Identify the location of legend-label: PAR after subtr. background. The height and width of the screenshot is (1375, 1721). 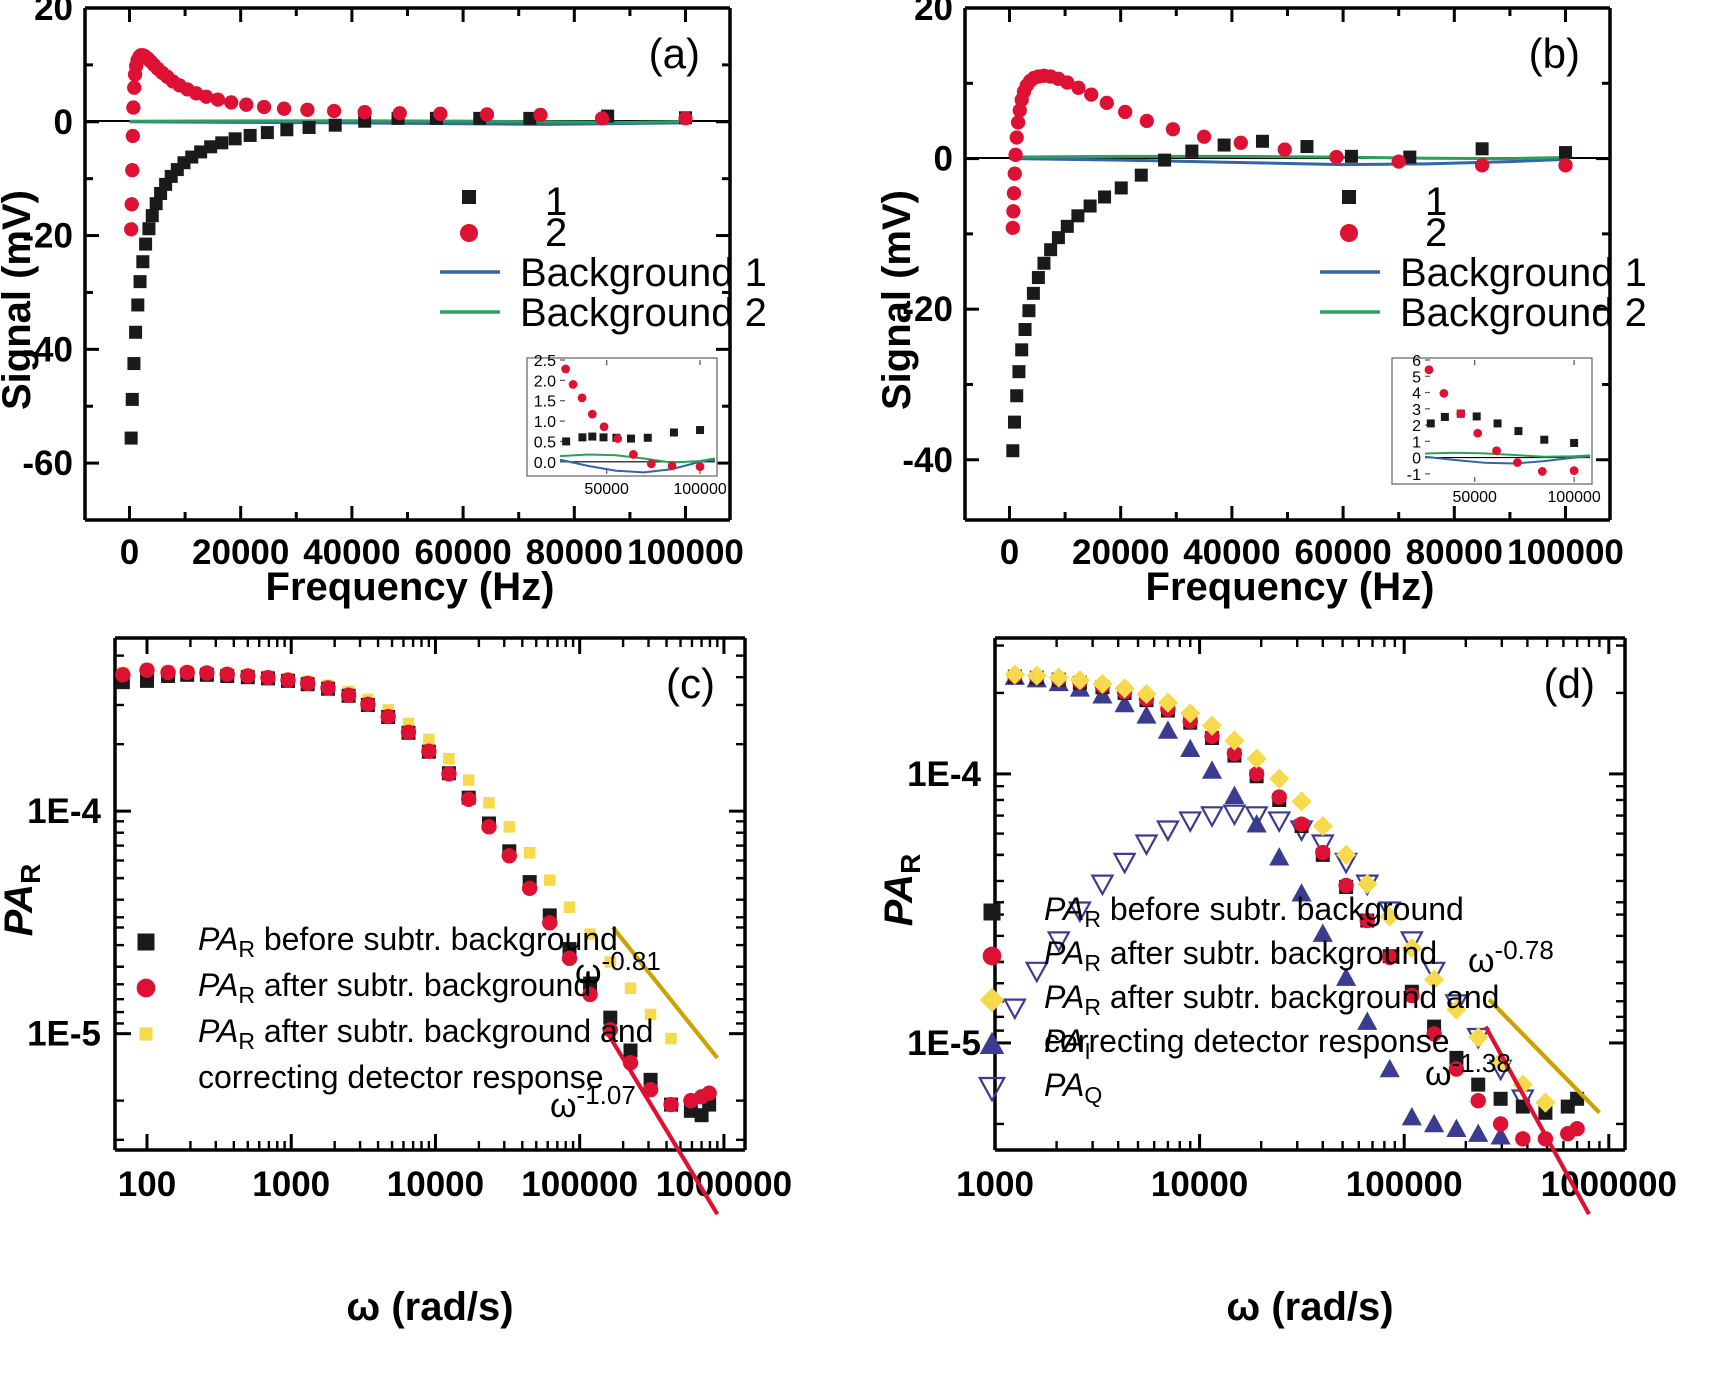
(1240, 955).